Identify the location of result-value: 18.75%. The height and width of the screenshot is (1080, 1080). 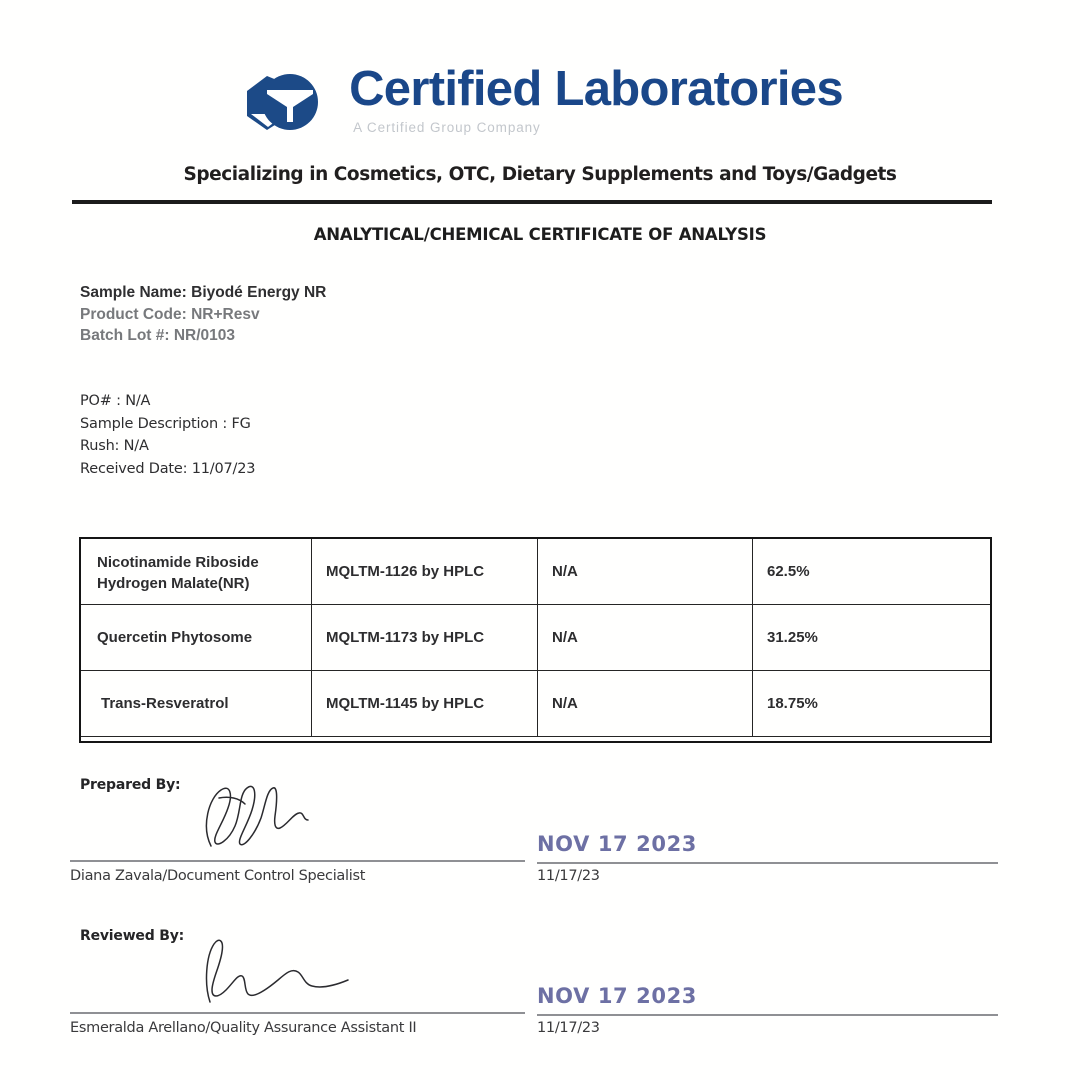
(872, 703).